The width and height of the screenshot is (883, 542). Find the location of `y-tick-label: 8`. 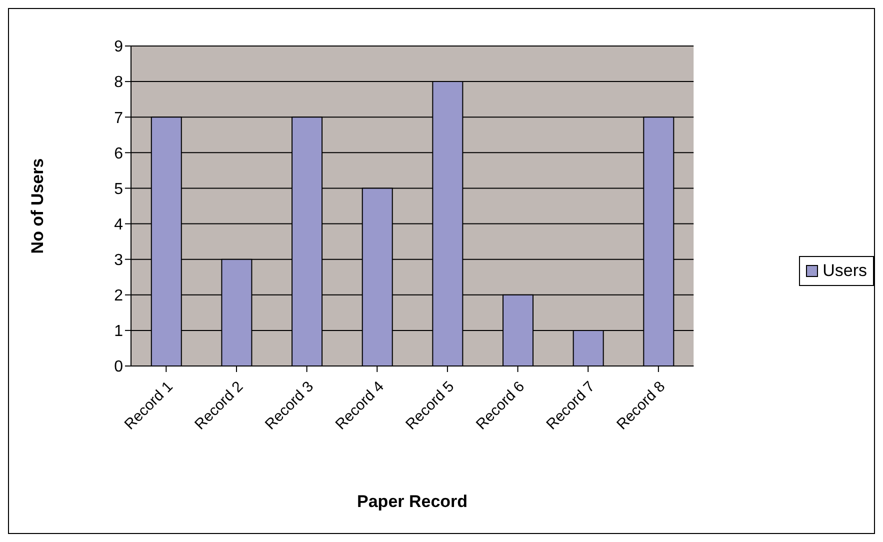

y-tick-label: 8 is located at coordinates (119, 83).